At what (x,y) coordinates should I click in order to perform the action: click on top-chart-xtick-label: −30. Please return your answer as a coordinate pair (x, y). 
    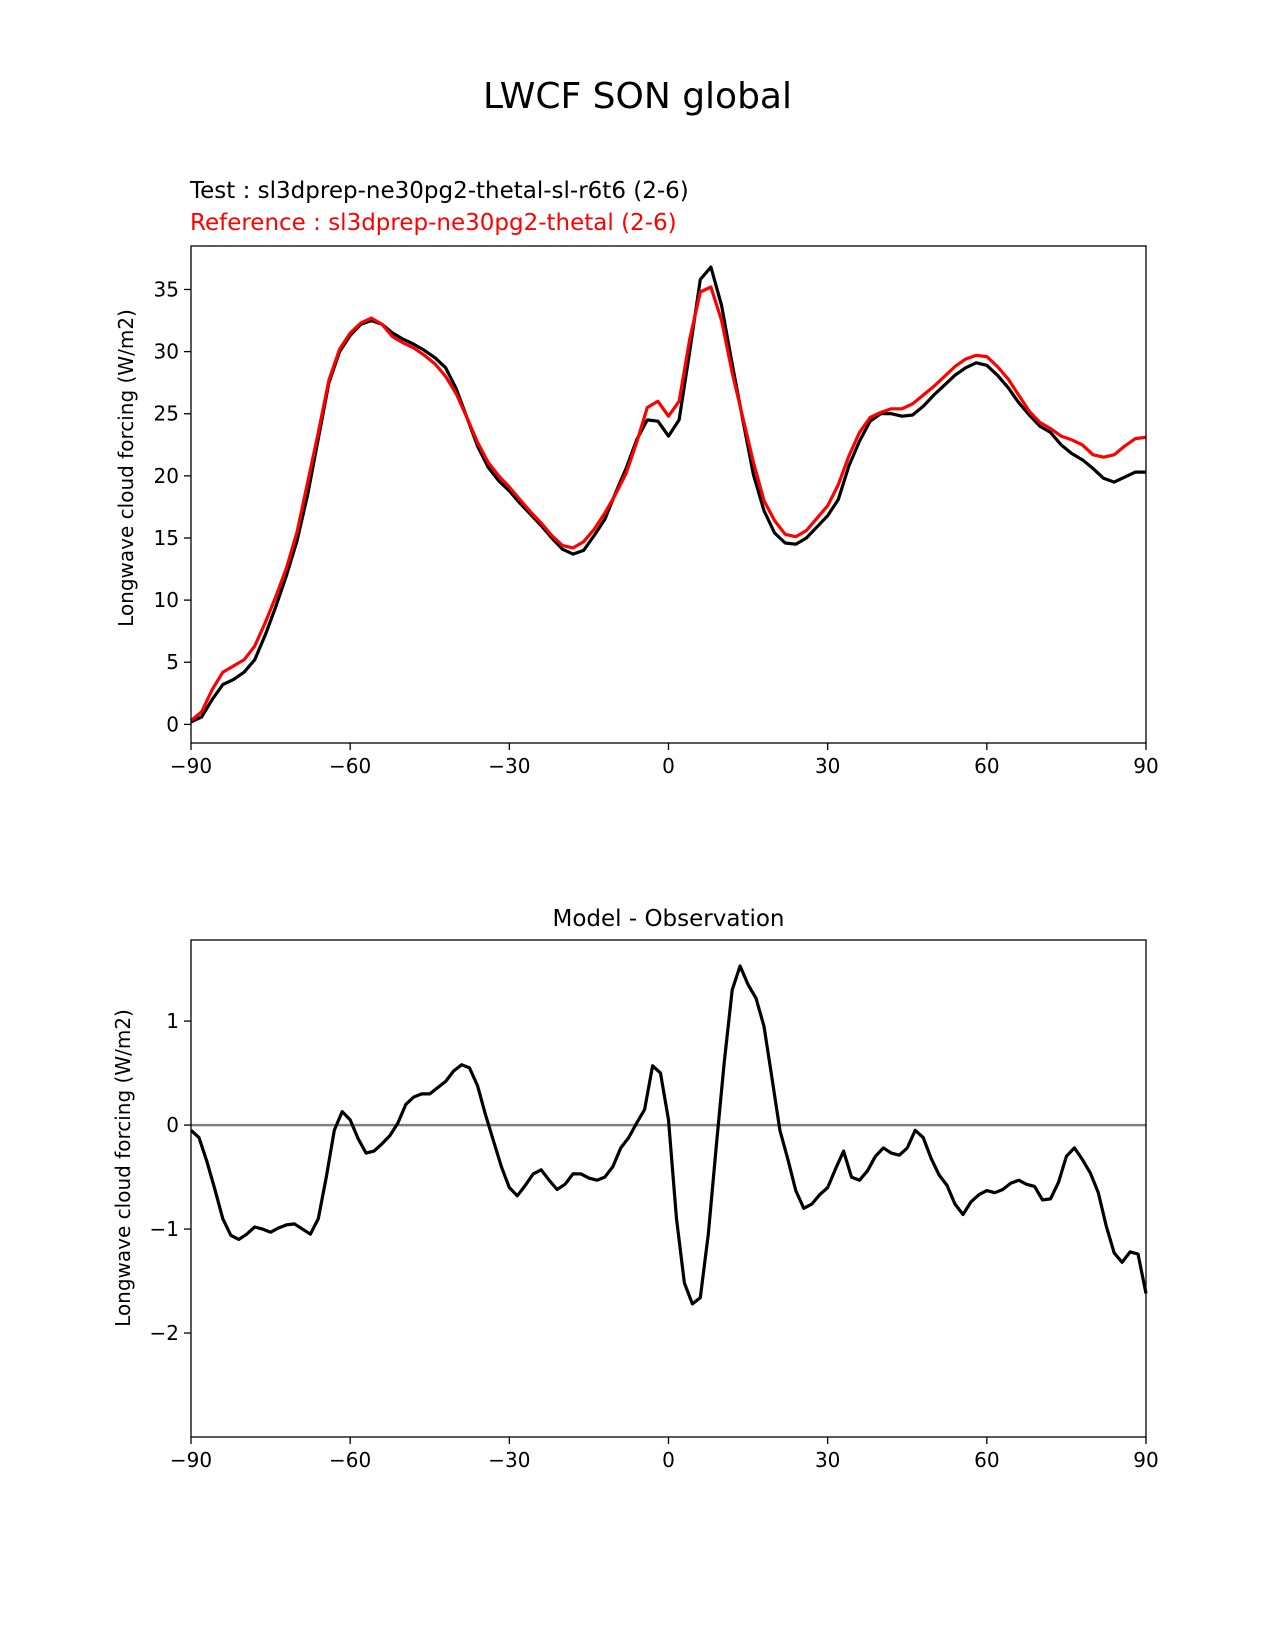
    Looking at the image, I should click on (509, 766).